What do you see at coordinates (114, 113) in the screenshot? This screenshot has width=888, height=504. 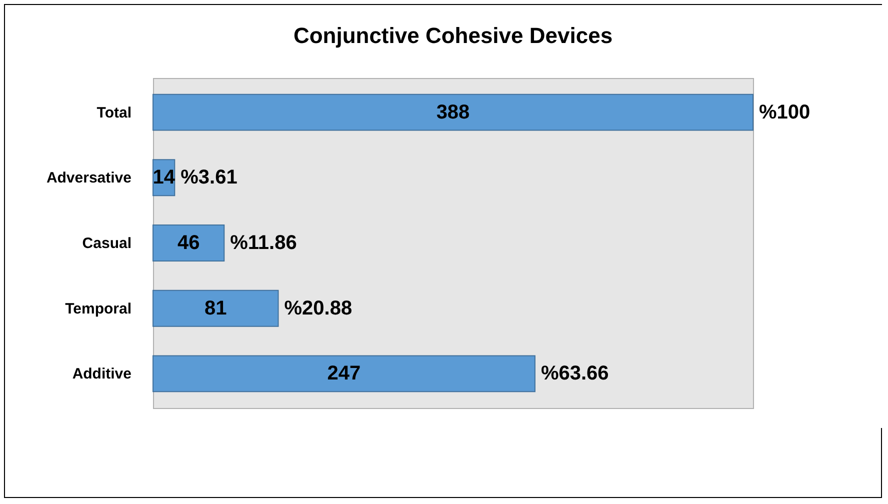 I see `y-tick-label: Total` at bounding box center [114, 113].